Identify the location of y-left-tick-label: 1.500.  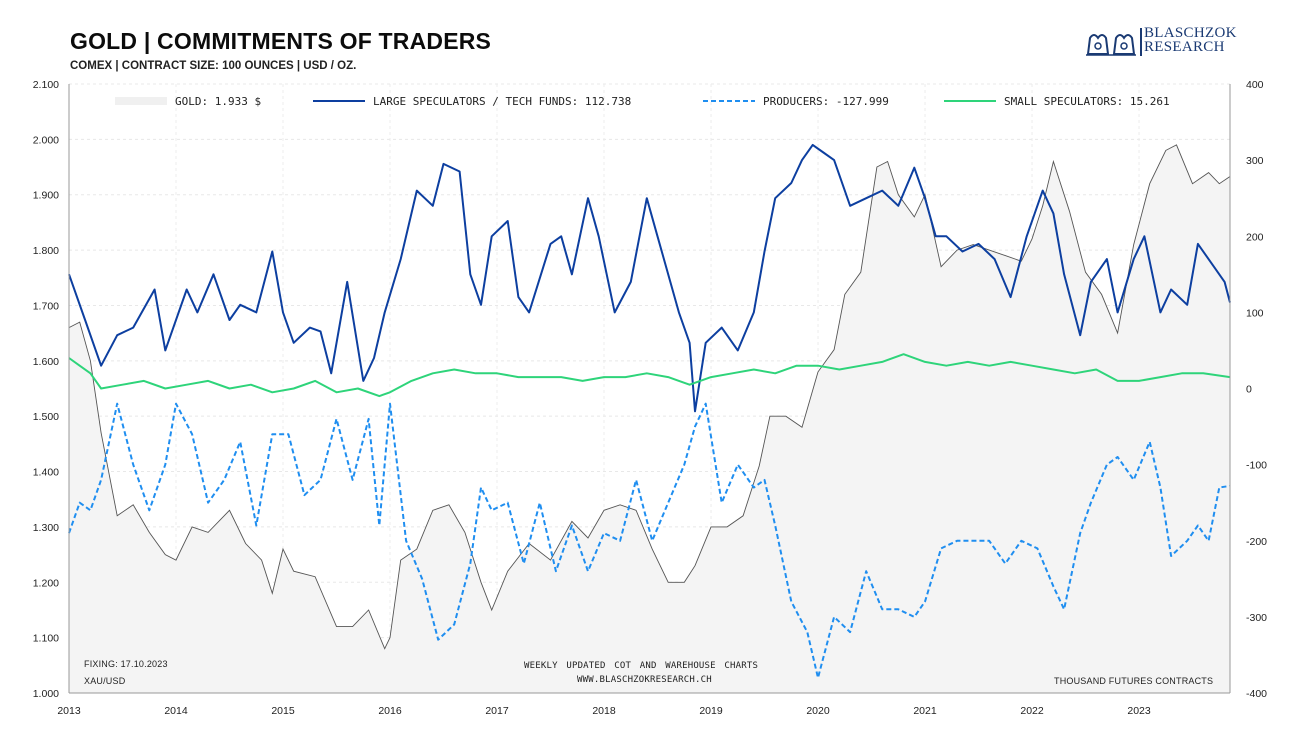
(46, 417).